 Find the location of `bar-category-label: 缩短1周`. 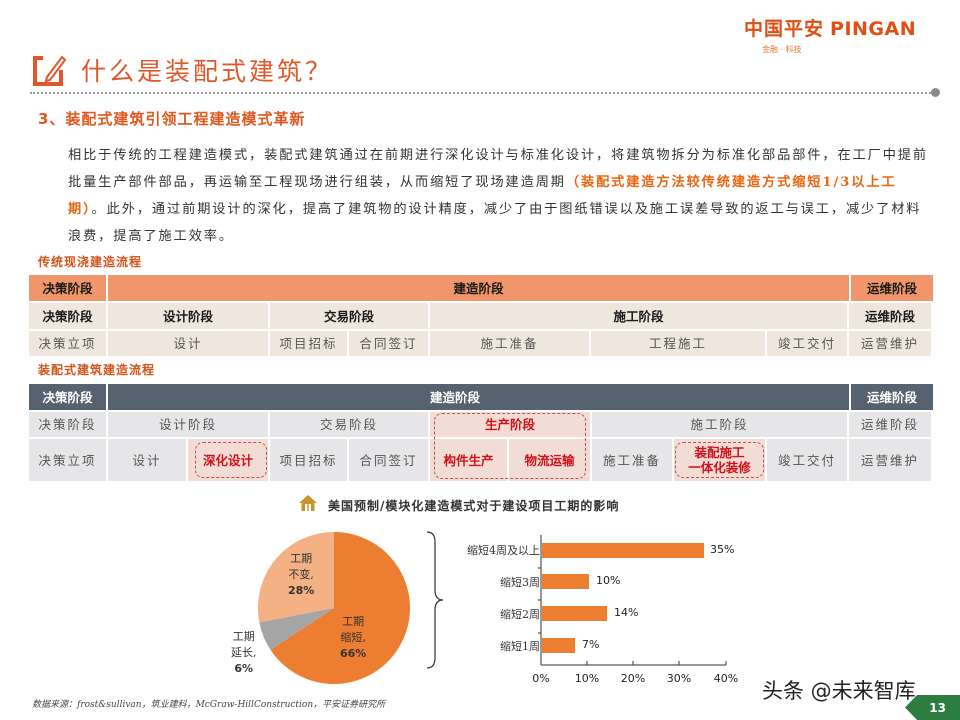

bar-category-label: 缩短1周 is located at coordinates (520, 646).